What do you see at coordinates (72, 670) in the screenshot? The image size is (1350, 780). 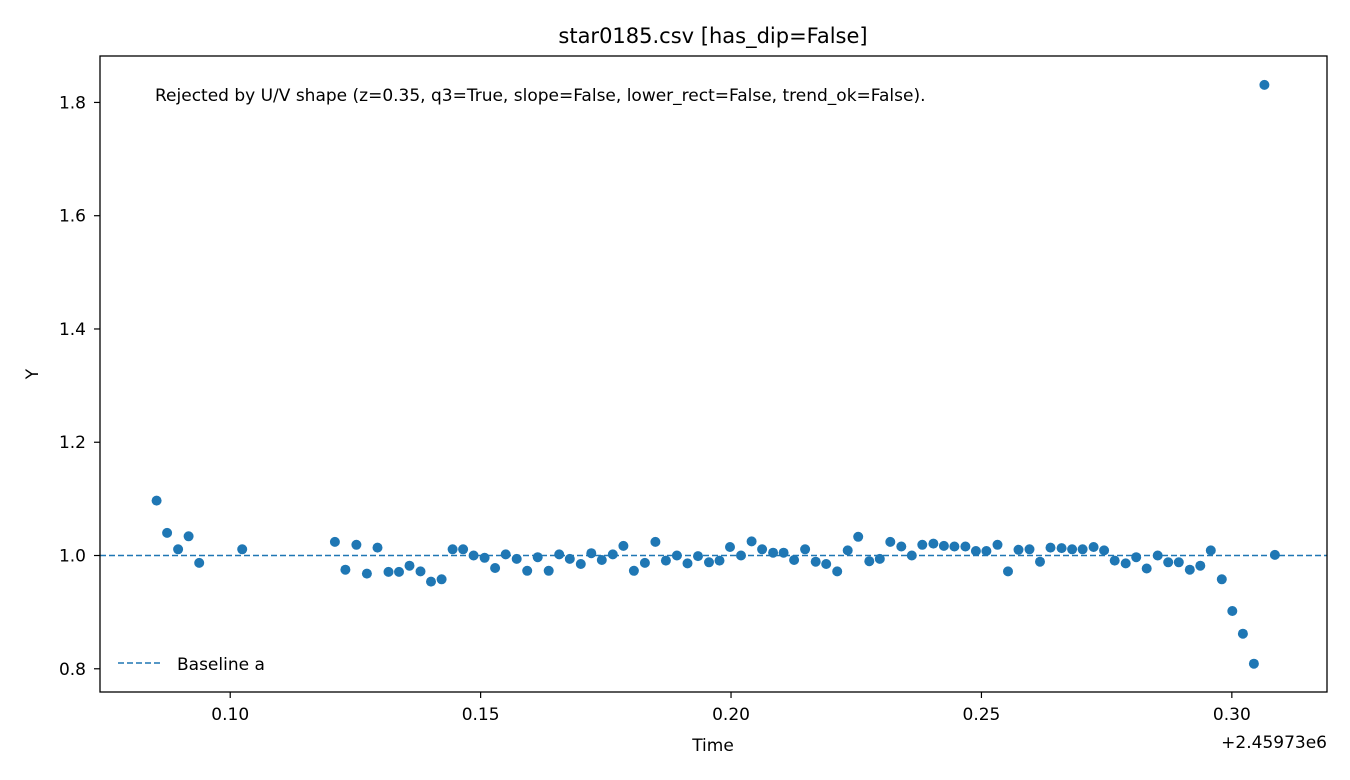 I see `y-tick-label: 0.8` at bounding box center [72, 670].